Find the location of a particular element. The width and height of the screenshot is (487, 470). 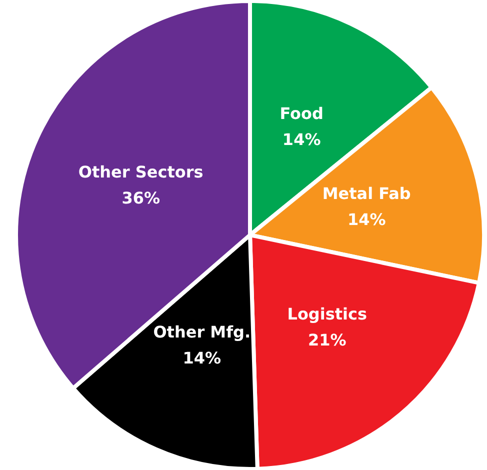

slice-label: Food is located at coordinates (302, 114).